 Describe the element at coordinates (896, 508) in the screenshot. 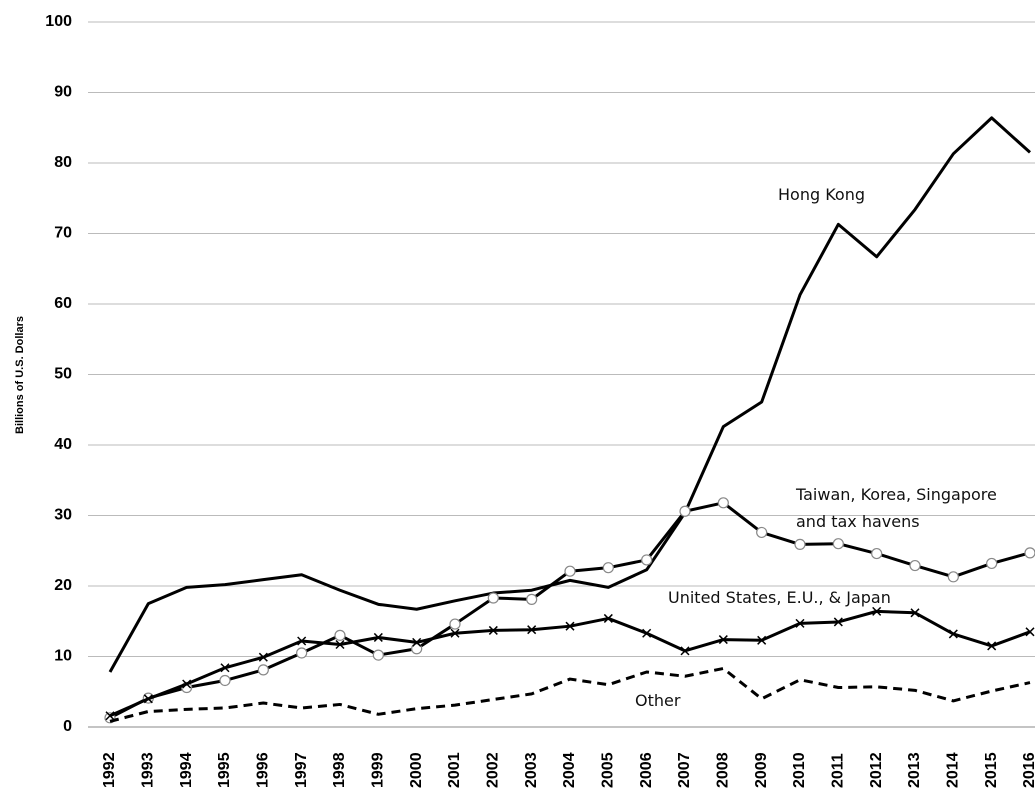

I see `series-label: Taiwan, Korea, Singapore and tax havens` at that location.